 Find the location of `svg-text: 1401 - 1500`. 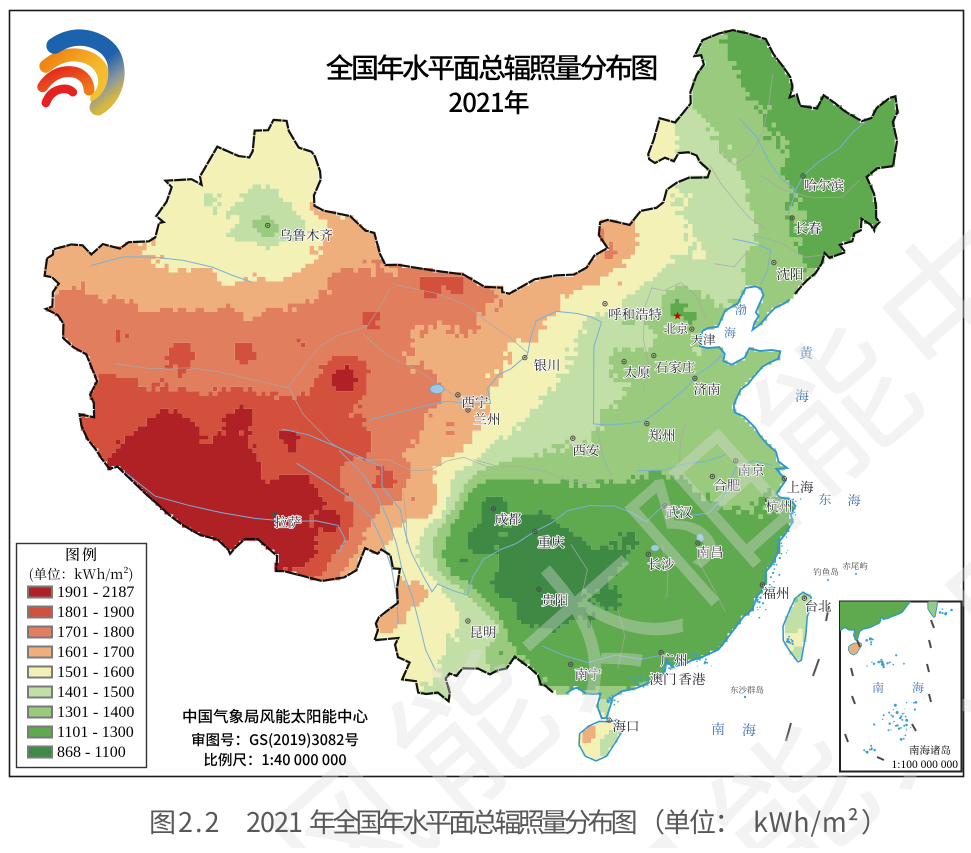

svg-text: 1401 - 1500 is located at coordinates (95, 692).